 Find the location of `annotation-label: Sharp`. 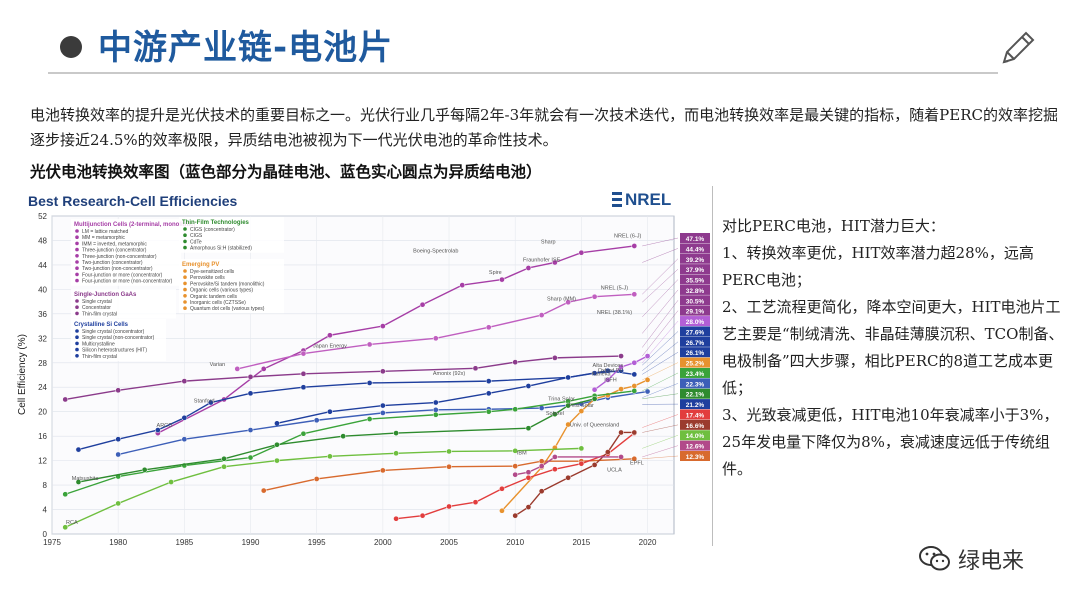

annotation-label: Sharp is located at coordinates (548, 243).